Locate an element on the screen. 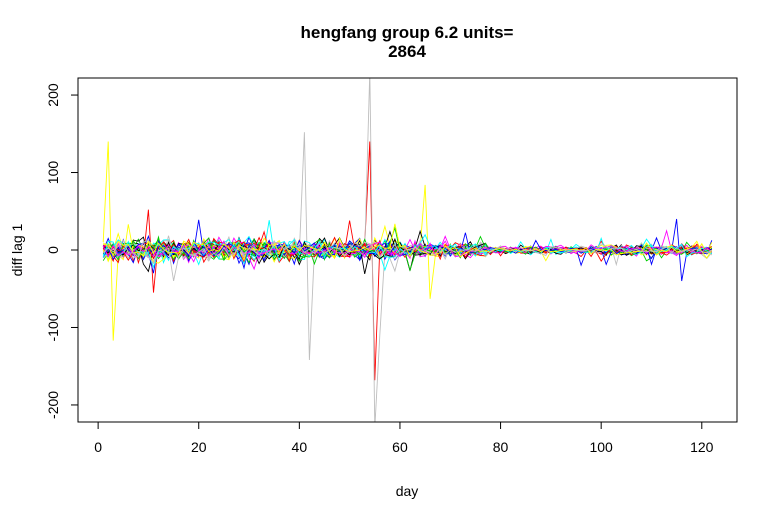 This screenshot has height=520, width=777. x-tick-label: 80 is located at coordinates (501, 447).